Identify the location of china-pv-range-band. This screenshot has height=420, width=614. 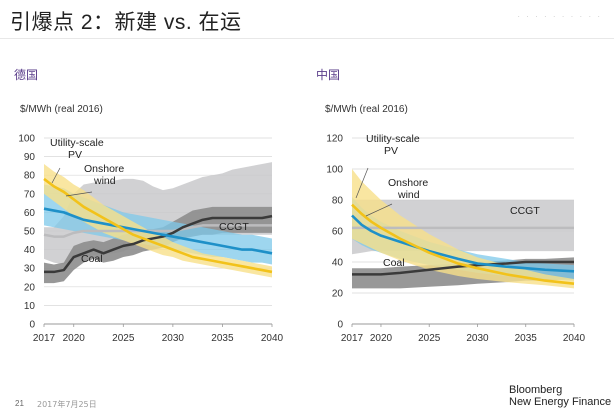
(463, 229).